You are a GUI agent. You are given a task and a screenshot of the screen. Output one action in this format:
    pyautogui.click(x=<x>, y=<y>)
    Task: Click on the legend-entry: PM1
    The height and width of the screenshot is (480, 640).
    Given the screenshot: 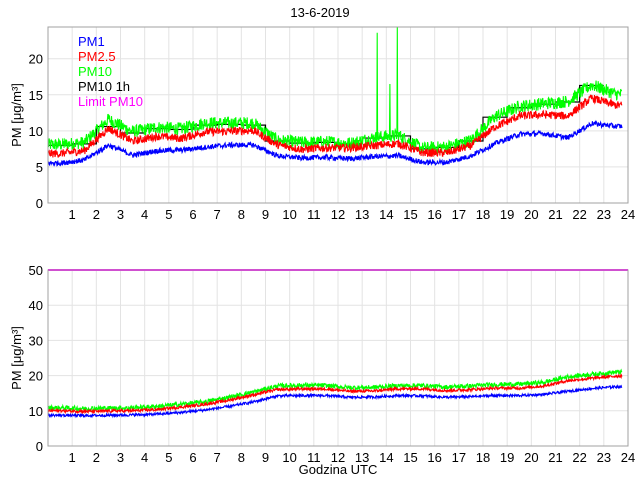 What is the action you would take?
    pyautogui.click(x=91, y=41)
    